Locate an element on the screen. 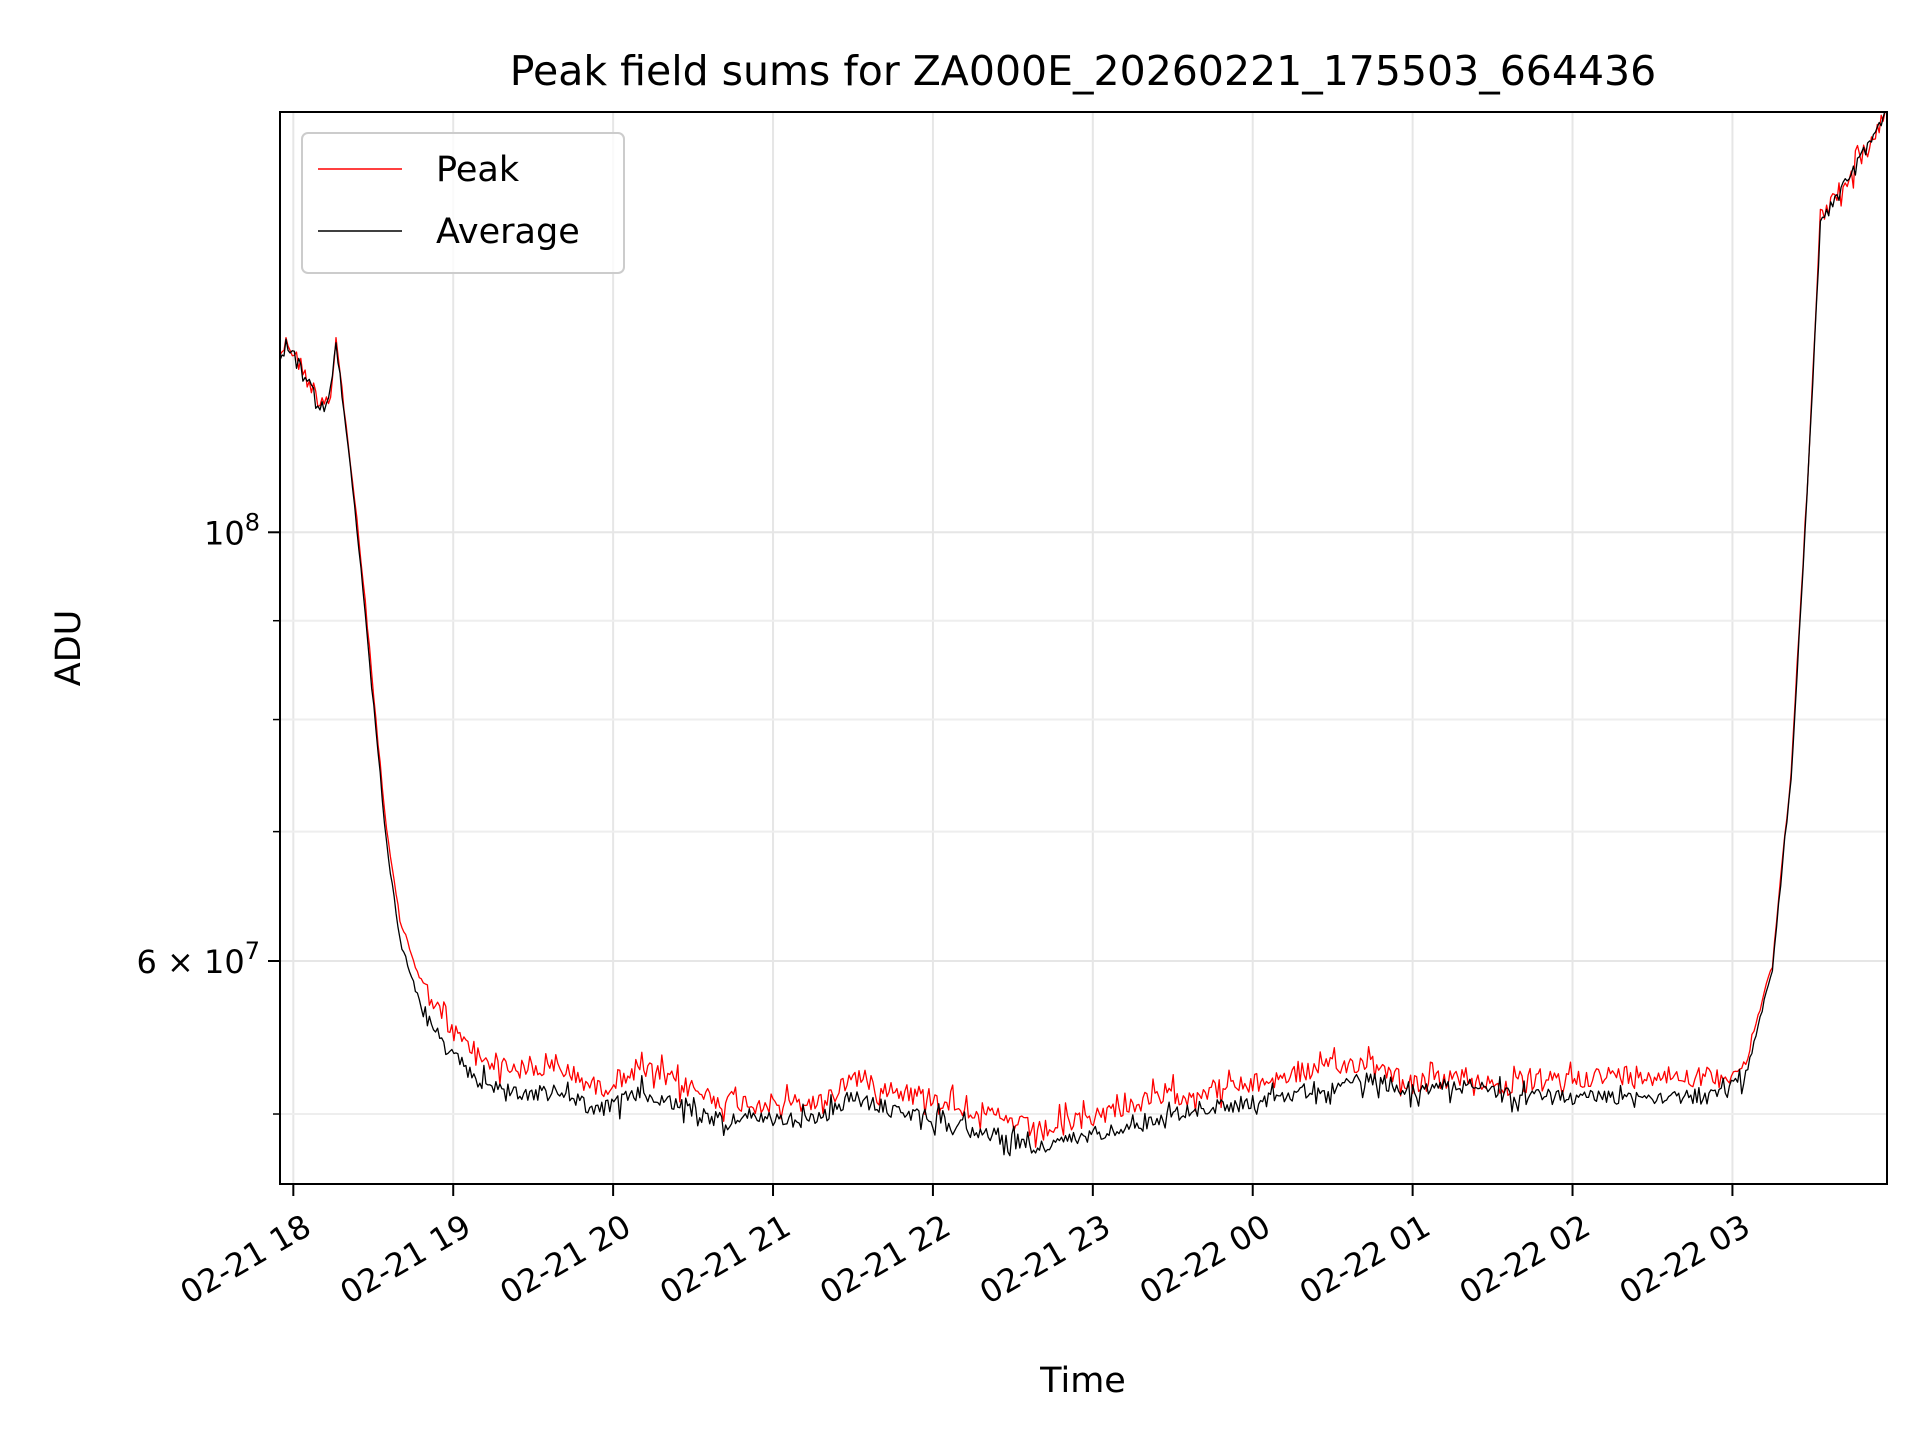  legend-label-average: Average is located at coordinates (508, 232).